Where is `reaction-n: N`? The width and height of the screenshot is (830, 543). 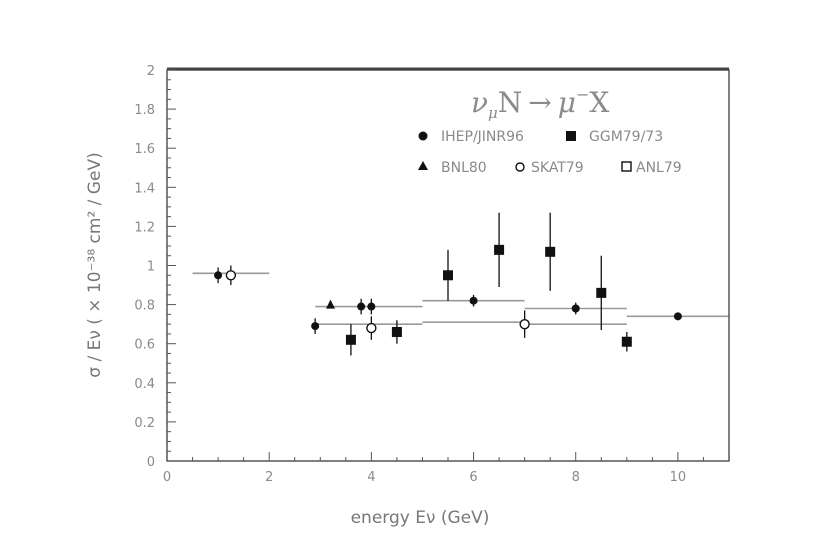 reaction-n: N is located at coordinates (510, 102).